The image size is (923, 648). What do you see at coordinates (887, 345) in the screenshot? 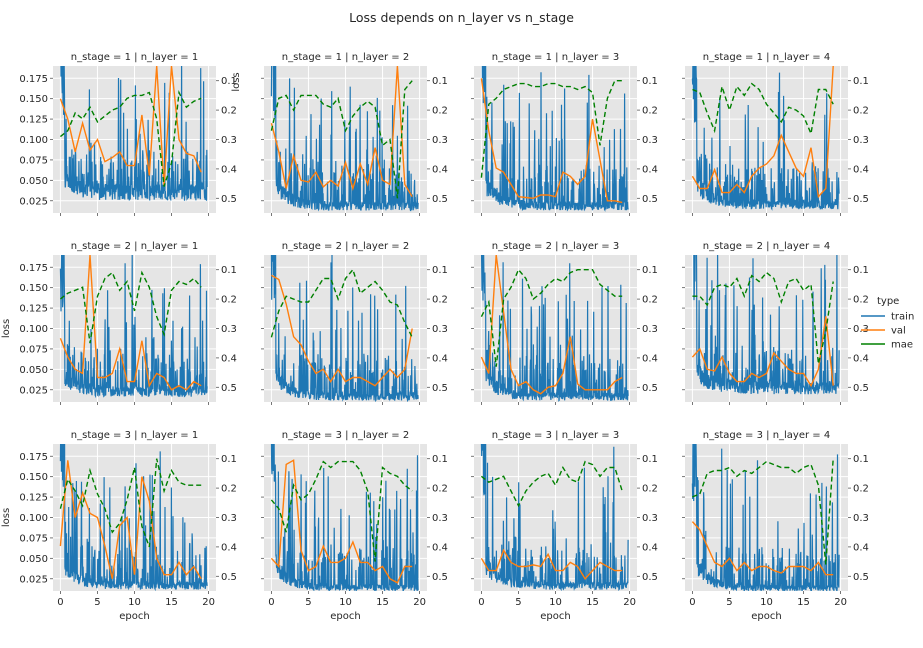
I see `legend-item: mae` at bounding box center [887, 345].